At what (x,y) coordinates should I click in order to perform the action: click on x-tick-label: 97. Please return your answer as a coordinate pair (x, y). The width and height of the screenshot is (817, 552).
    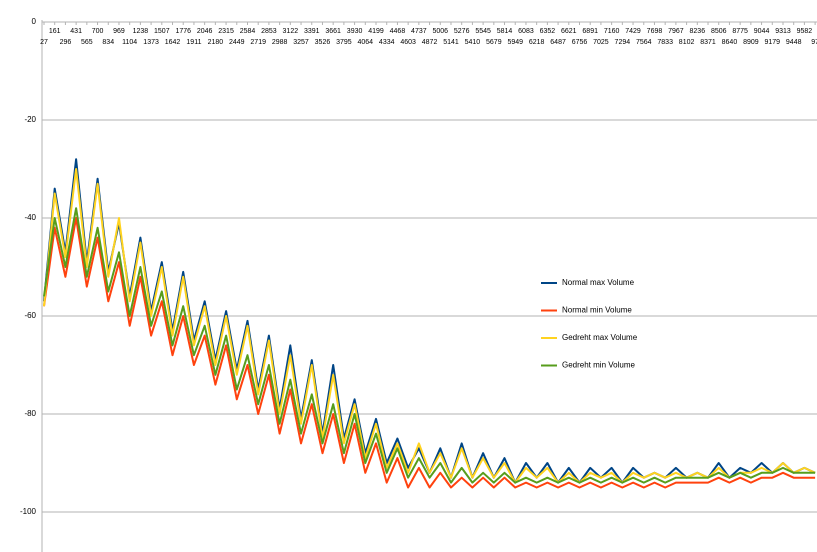
    Looking at the image, I should click on (814, 42).